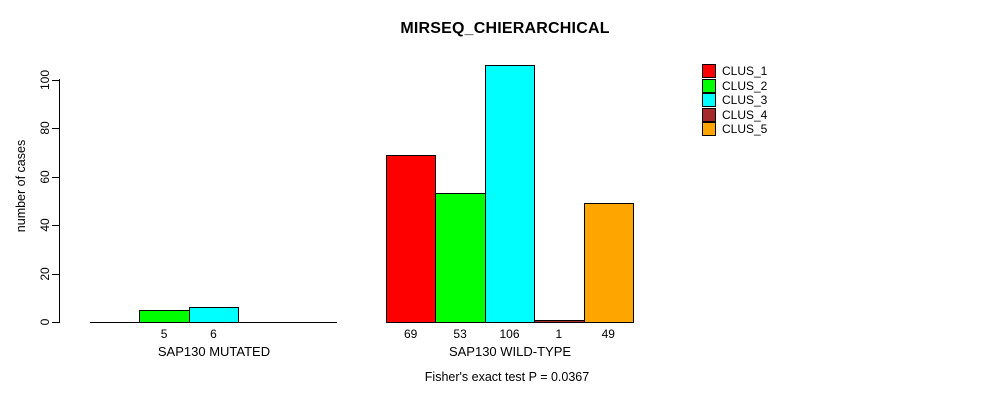 This screenshot has height=400, width=990. Describe the element at coordinates (745, 85) in the screenshot. I see `legend-label-clus-2: CLUS_2` at that location.